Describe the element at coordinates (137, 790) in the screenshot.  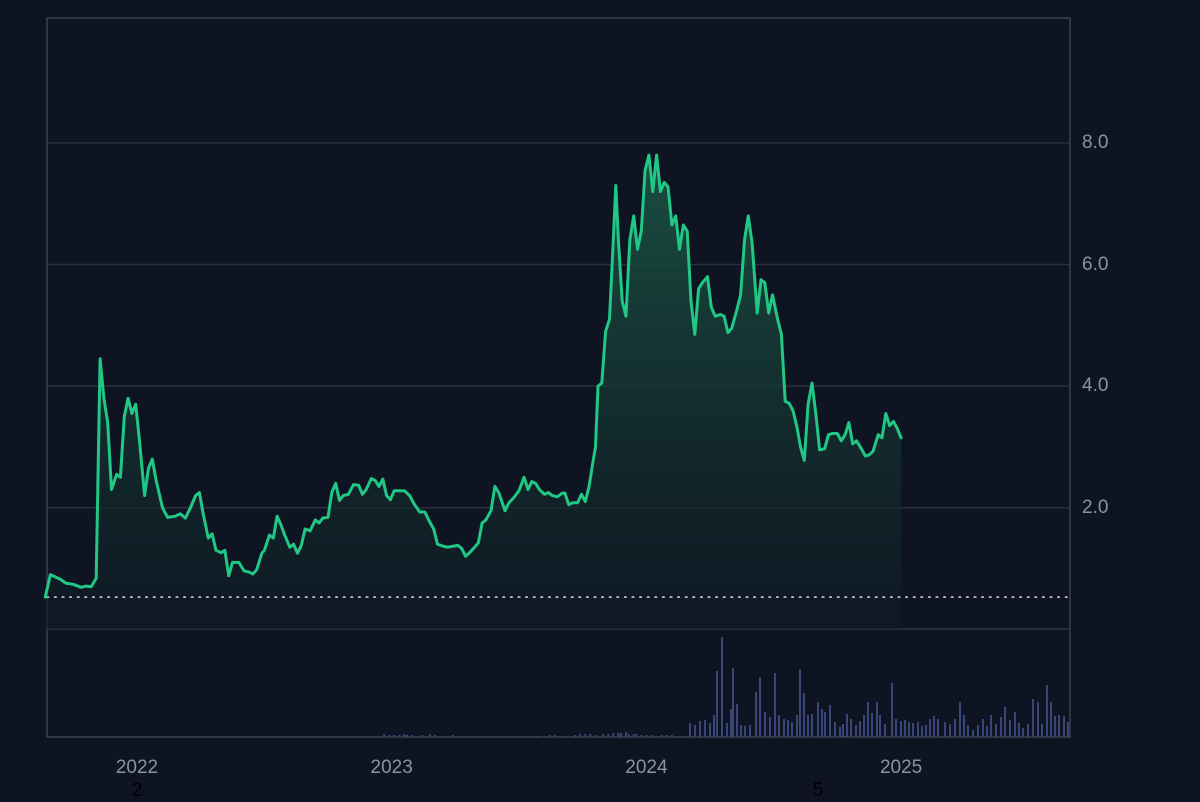
I see `stray-label: 2` at that location.